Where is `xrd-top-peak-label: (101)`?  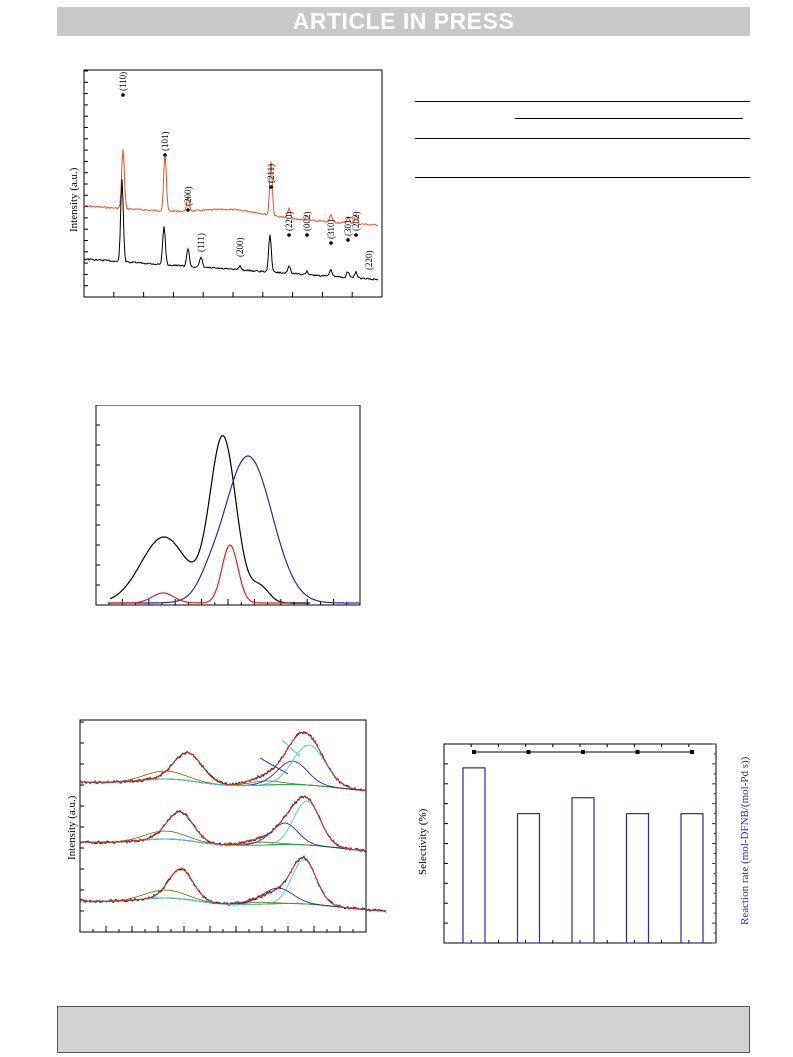
xrd-top-peak-label: (101) is located at coordinates (165, 142).